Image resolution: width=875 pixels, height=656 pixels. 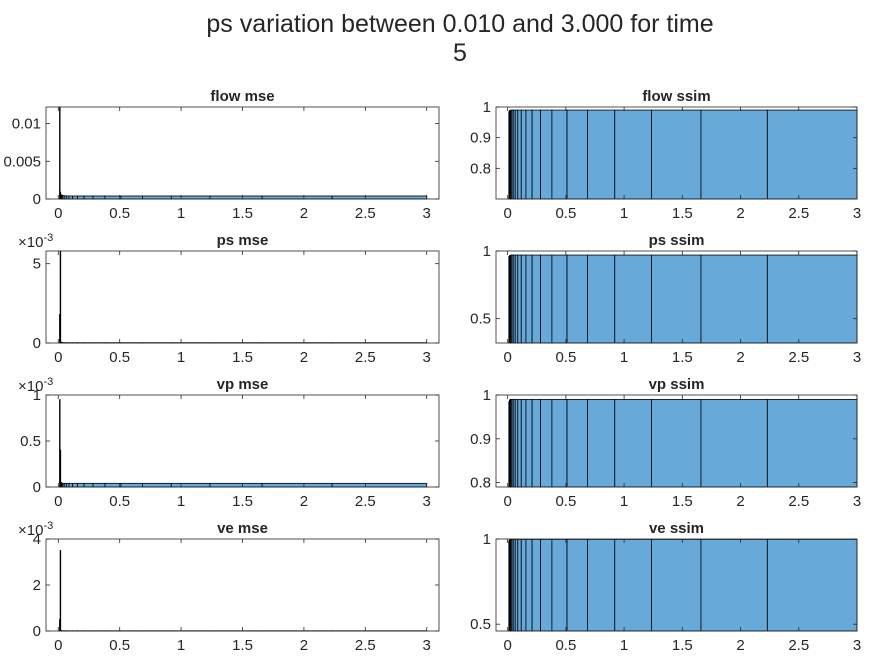 I want to click on vp-mse-xtick-label: 2, so click(x=304, y=501).